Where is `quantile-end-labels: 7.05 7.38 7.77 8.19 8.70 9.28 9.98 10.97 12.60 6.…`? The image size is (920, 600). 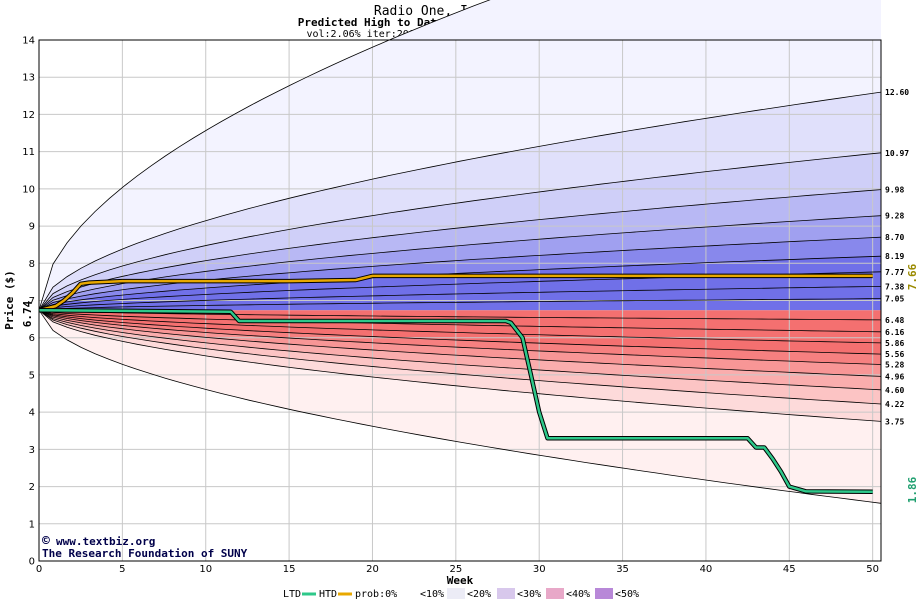
quantile-end-labels: 7.05 7.38 7.77 8.19 8.70 9.28 9.98 10.97 12.60 6.… is located at coordinates (897, 257).